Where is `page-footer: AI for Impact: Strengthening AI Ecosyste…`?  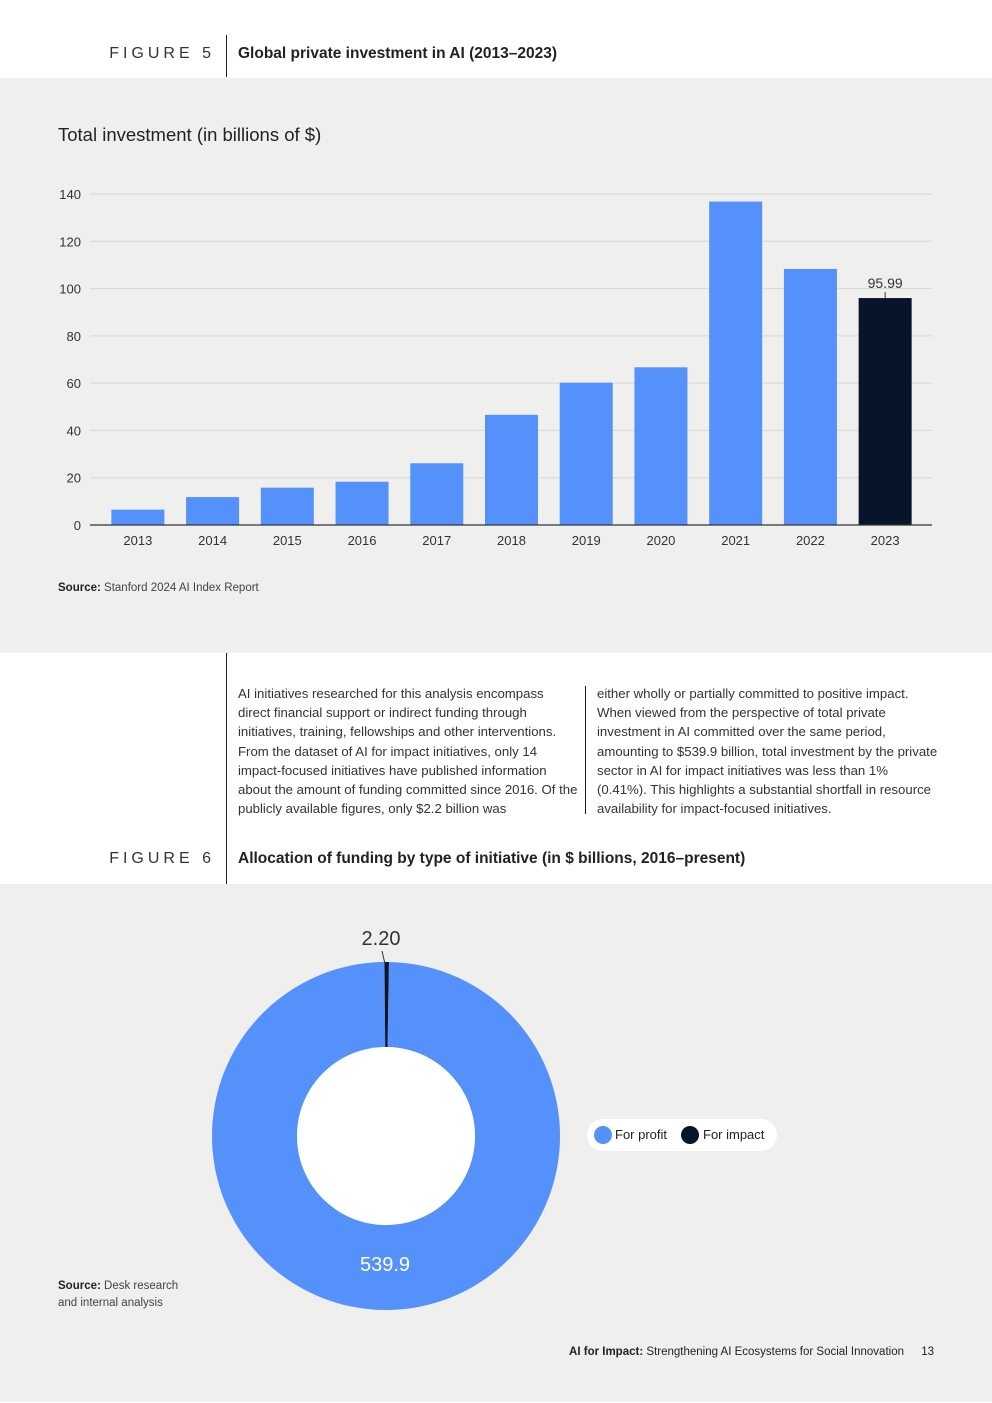
page-footer: AI for Impact: Strengthening AI Ecosyste… is located at coordinates (751, 1352).